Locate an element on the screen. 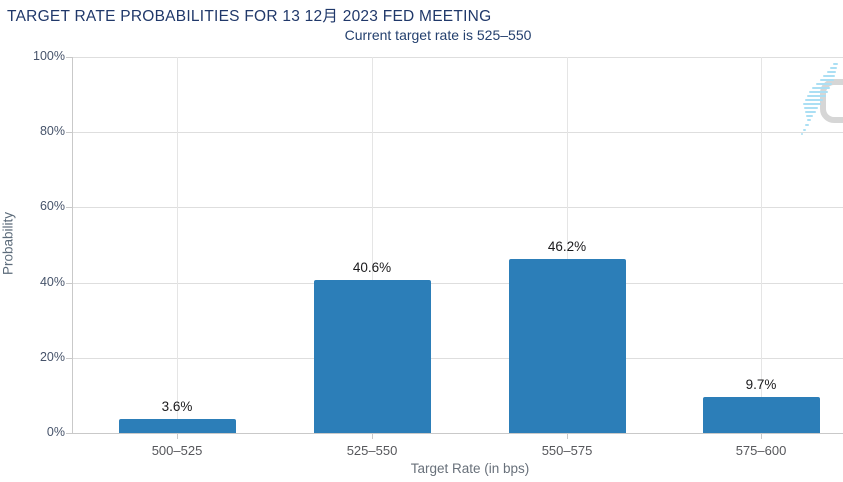 This screenshot has height=482, width=843. y-tick-label: 80% is located at coordinates (52, 131).